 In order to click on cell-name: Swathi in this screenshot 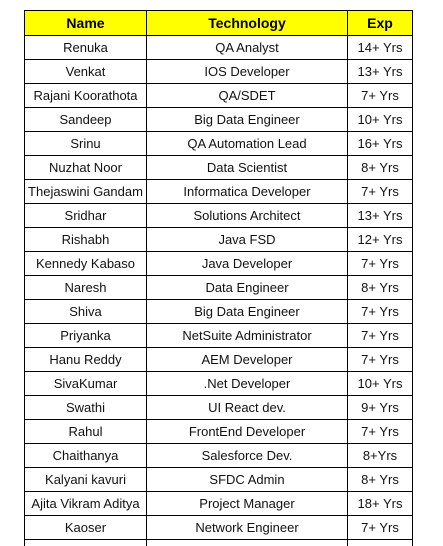, I will do `click(86, 408)`.